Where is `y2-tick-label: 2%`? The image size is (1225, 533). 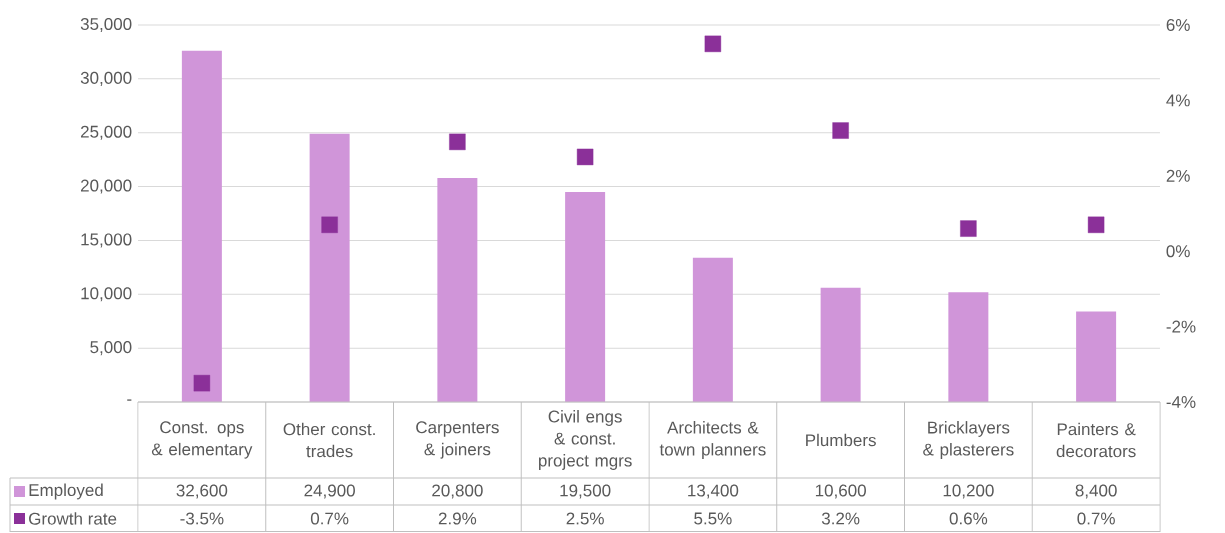
y2-tick-label: 2% is located at coordinates (1178, 176).